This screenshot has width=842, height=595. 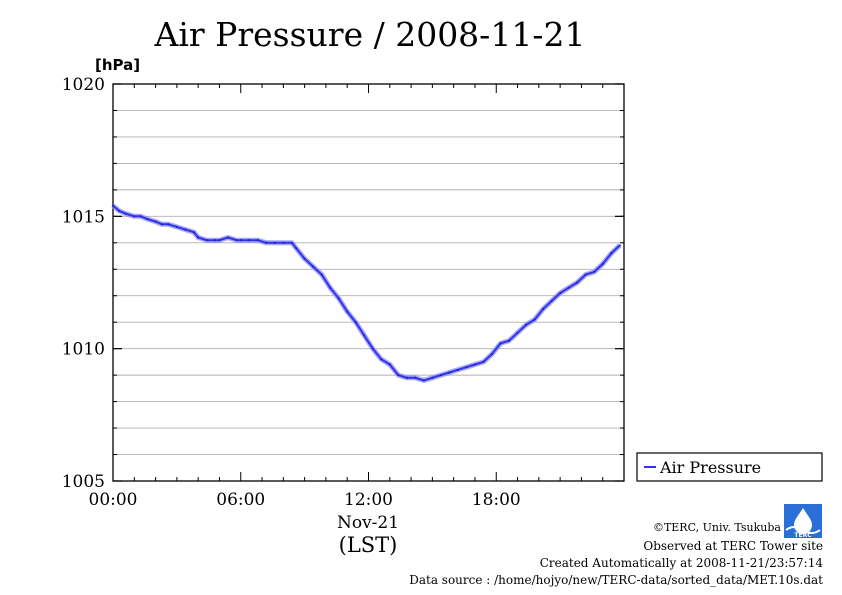 What do you see at coordinates (368, 523) in the screenshot?
I see `x-date-label: Nov-21` at bounding box center [368, 523].